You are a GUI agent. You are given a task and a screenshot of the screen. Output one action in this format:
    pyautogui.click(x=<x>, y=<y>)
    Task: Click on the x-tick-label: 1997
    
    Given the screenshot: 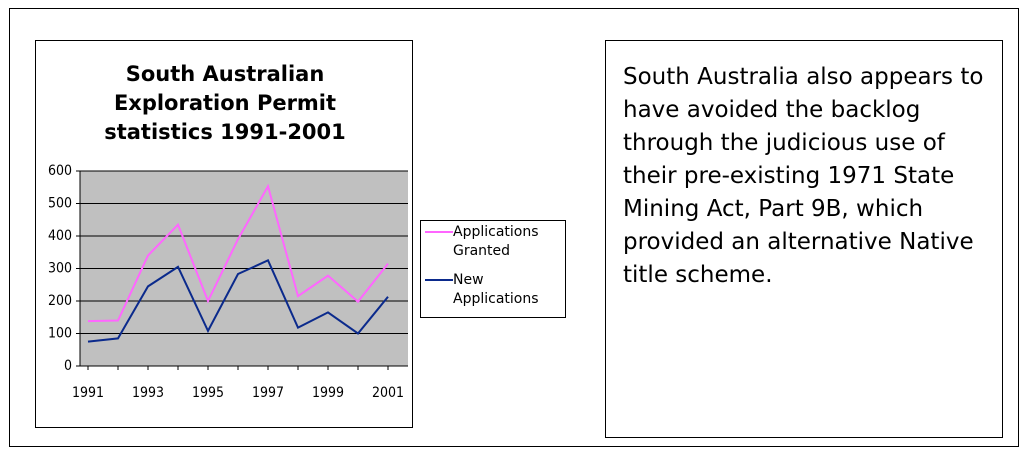 What is the action you would take?
    pyautogui.click(x=268, y=393)
    